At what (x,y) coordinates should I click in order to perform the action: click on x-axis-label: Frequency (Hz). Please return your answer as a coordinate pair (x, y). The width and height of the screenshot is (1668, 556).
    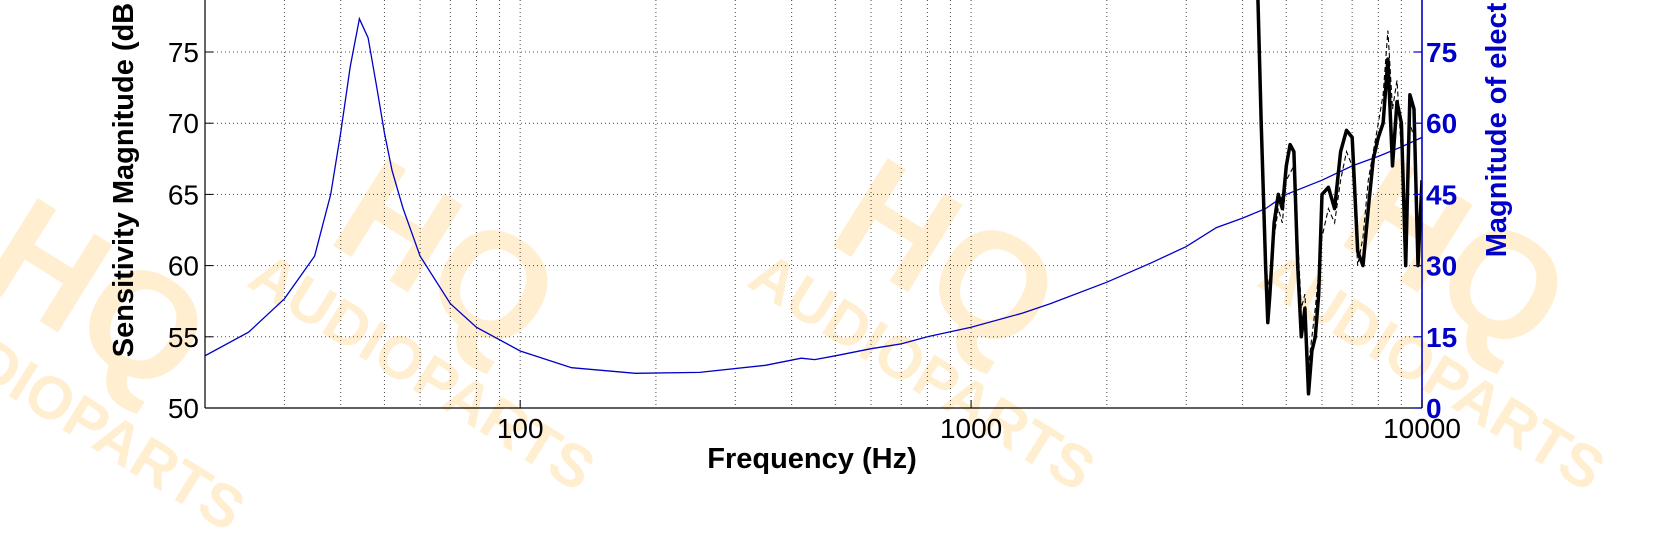
    Looking at the image, I should click on (811, 459).